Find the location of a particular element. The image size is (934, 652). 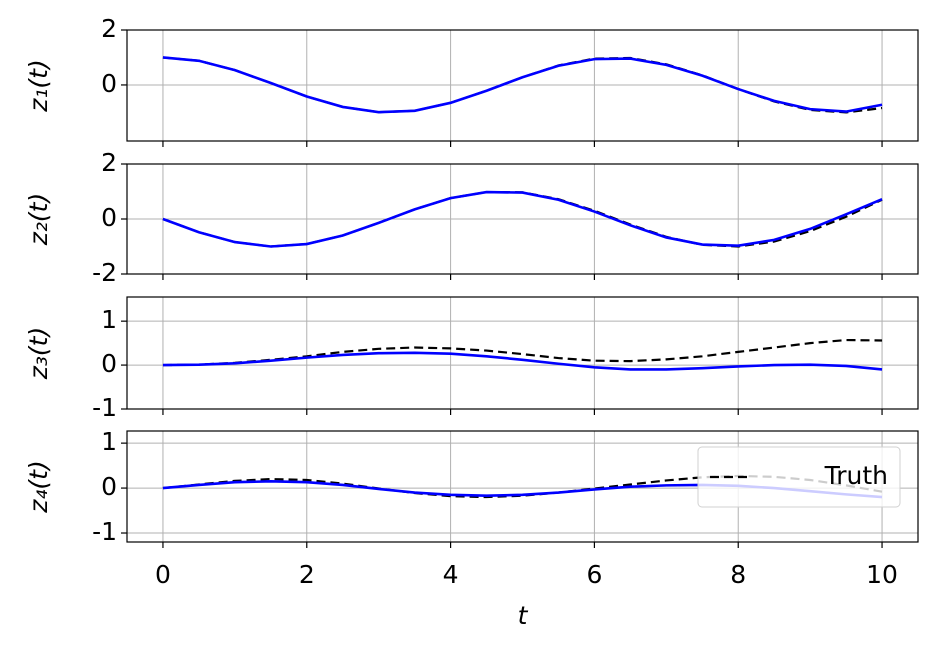

y-tick-label: -2 is located at coordinates (104, 272).